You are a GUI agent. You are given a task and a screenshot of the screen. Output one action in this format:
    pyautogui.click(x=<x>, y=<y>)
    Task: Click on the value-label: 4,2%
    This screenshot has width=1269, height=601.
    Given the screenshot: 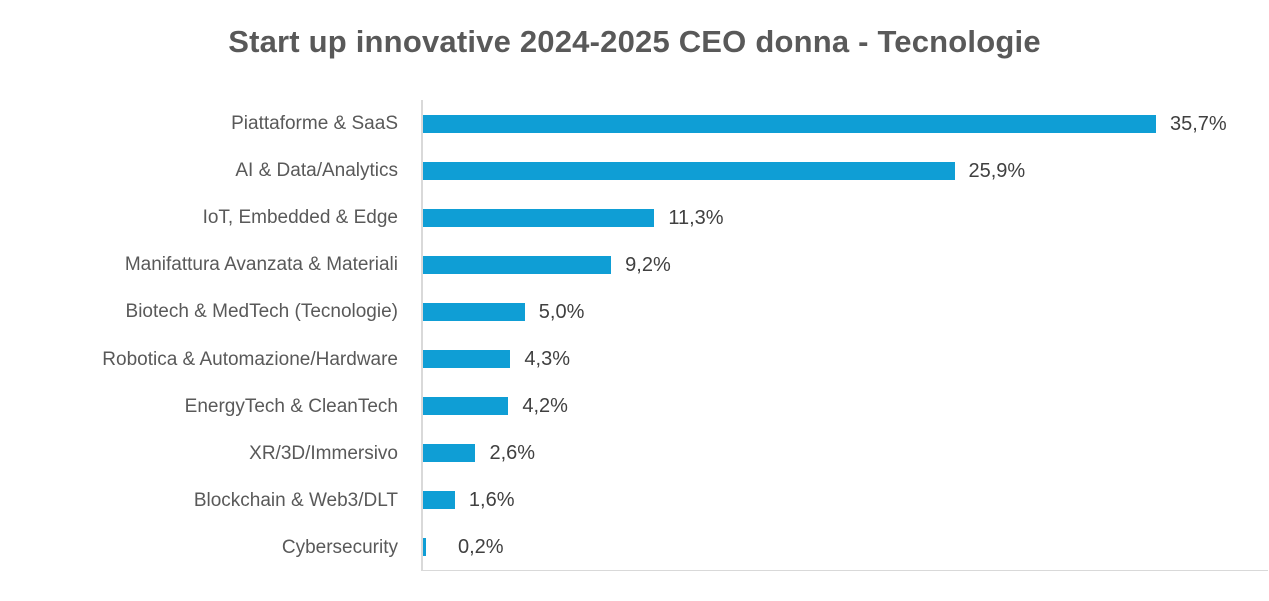 What is the action you would take?
    pyautogui.click(x=545, y=406)
    